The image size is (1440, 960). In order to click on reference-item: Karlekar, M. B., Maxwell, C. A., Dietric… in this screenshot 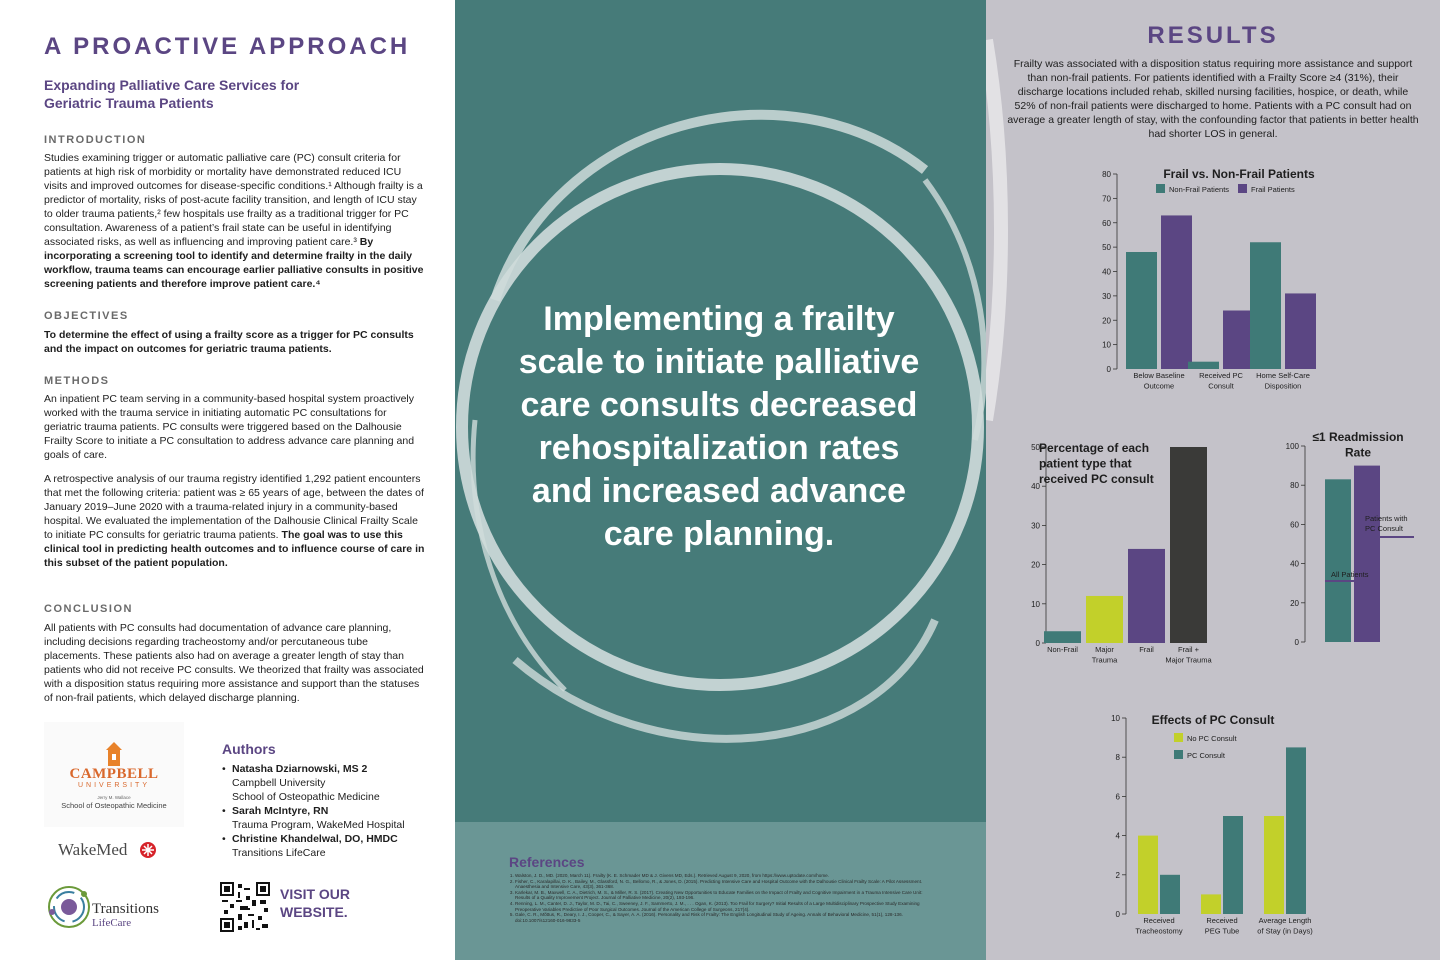, I will do `click(725, 895)`.